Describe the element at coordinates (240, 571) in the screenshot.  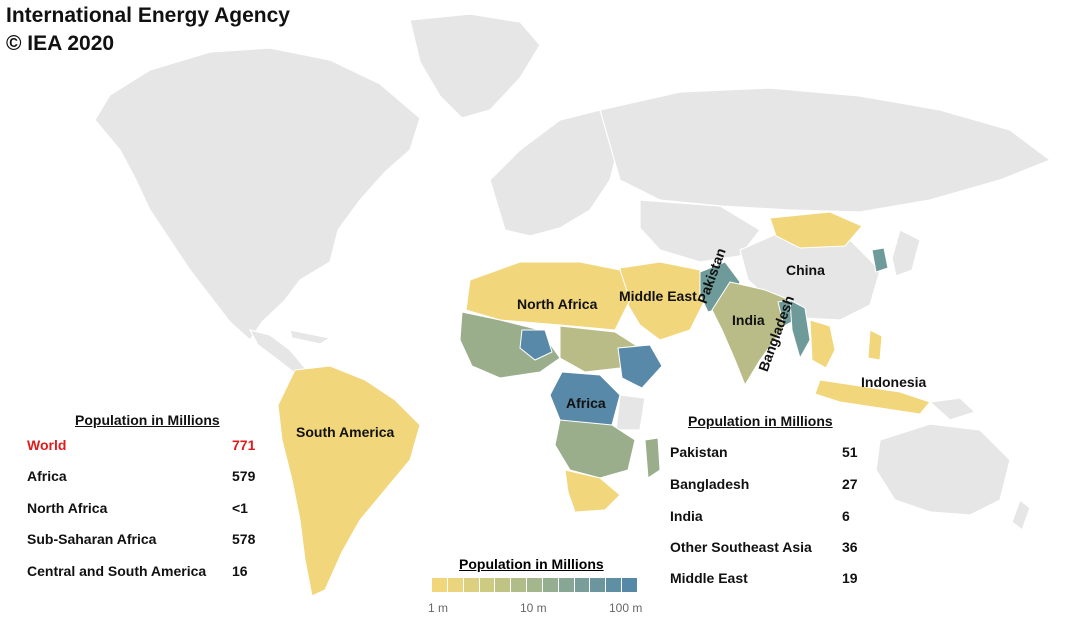
I see `left-row-value: 16` at that location.